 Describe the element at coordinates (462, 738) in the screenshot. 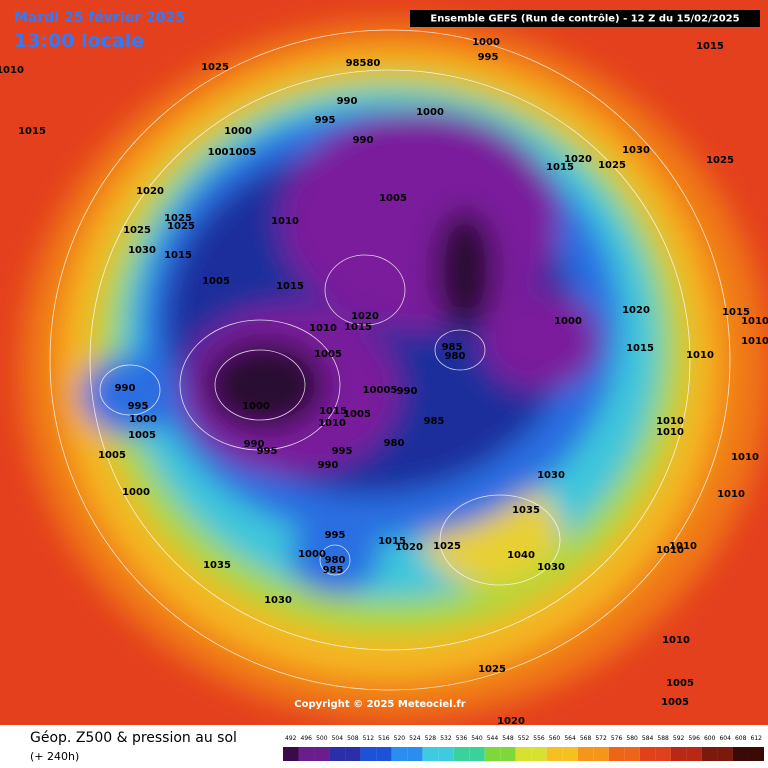

I see `colorbar-label: 536` at that location.